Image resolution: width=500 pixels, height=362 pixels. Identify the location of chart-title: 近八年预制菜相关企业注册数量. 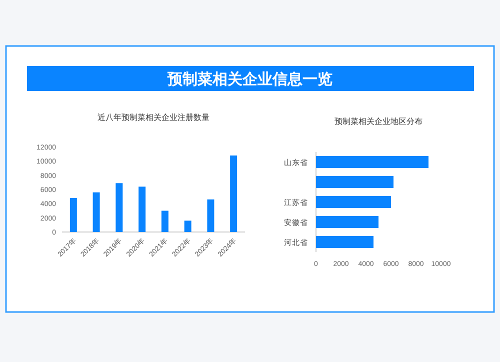
(154, 117).